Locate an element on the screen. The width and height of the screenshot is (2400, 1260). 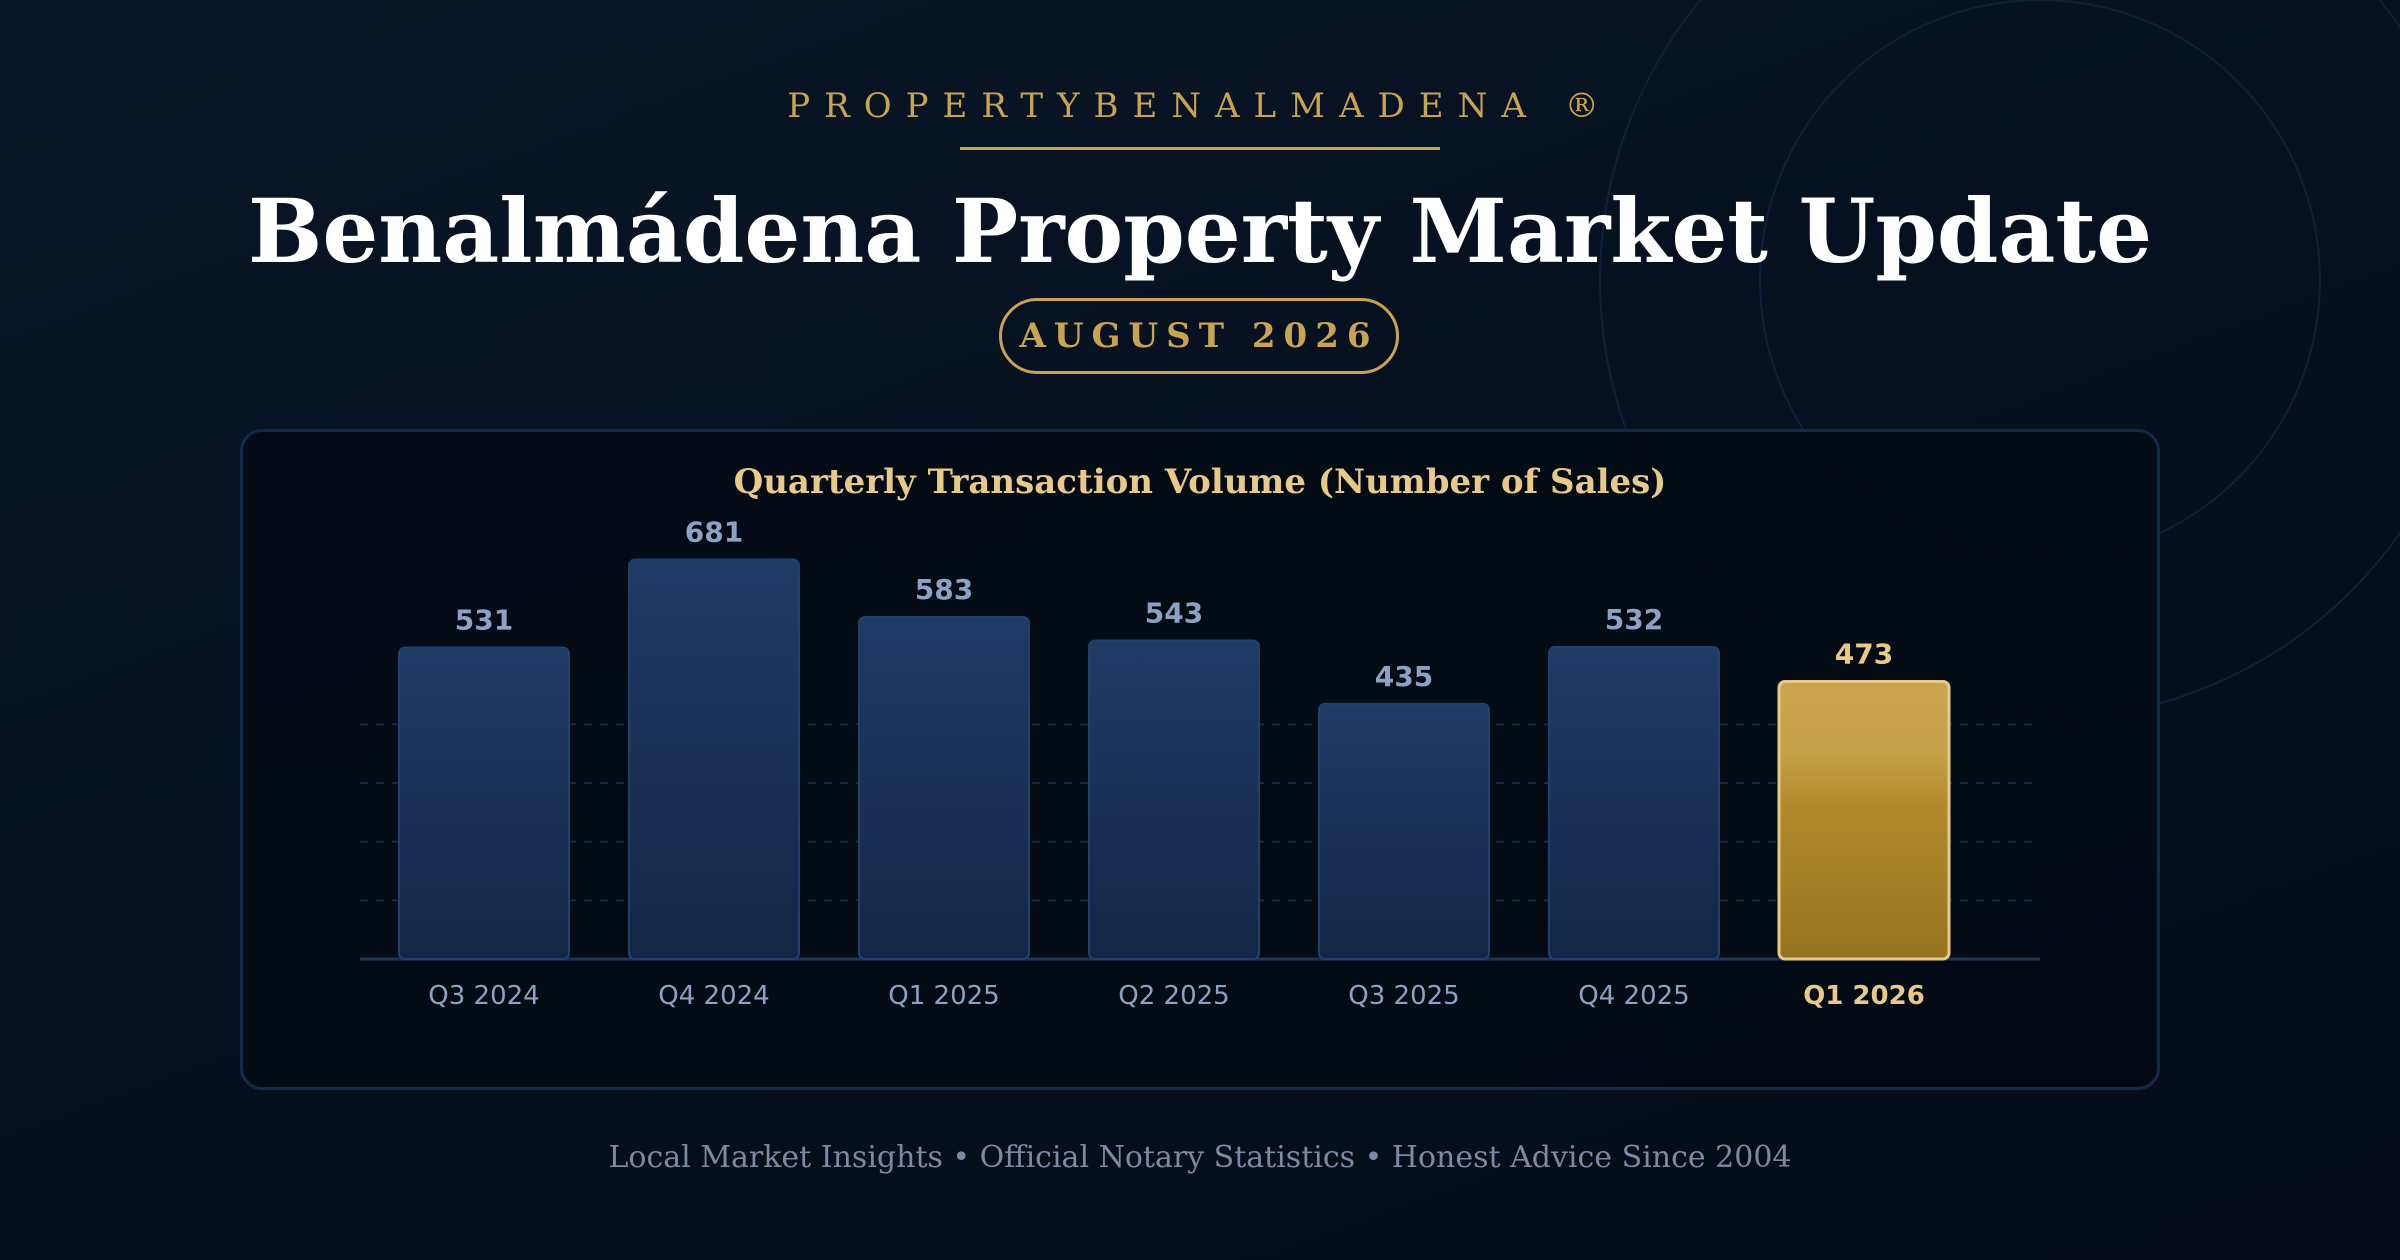
value-label: 531 is located at coordinates (484, 620).